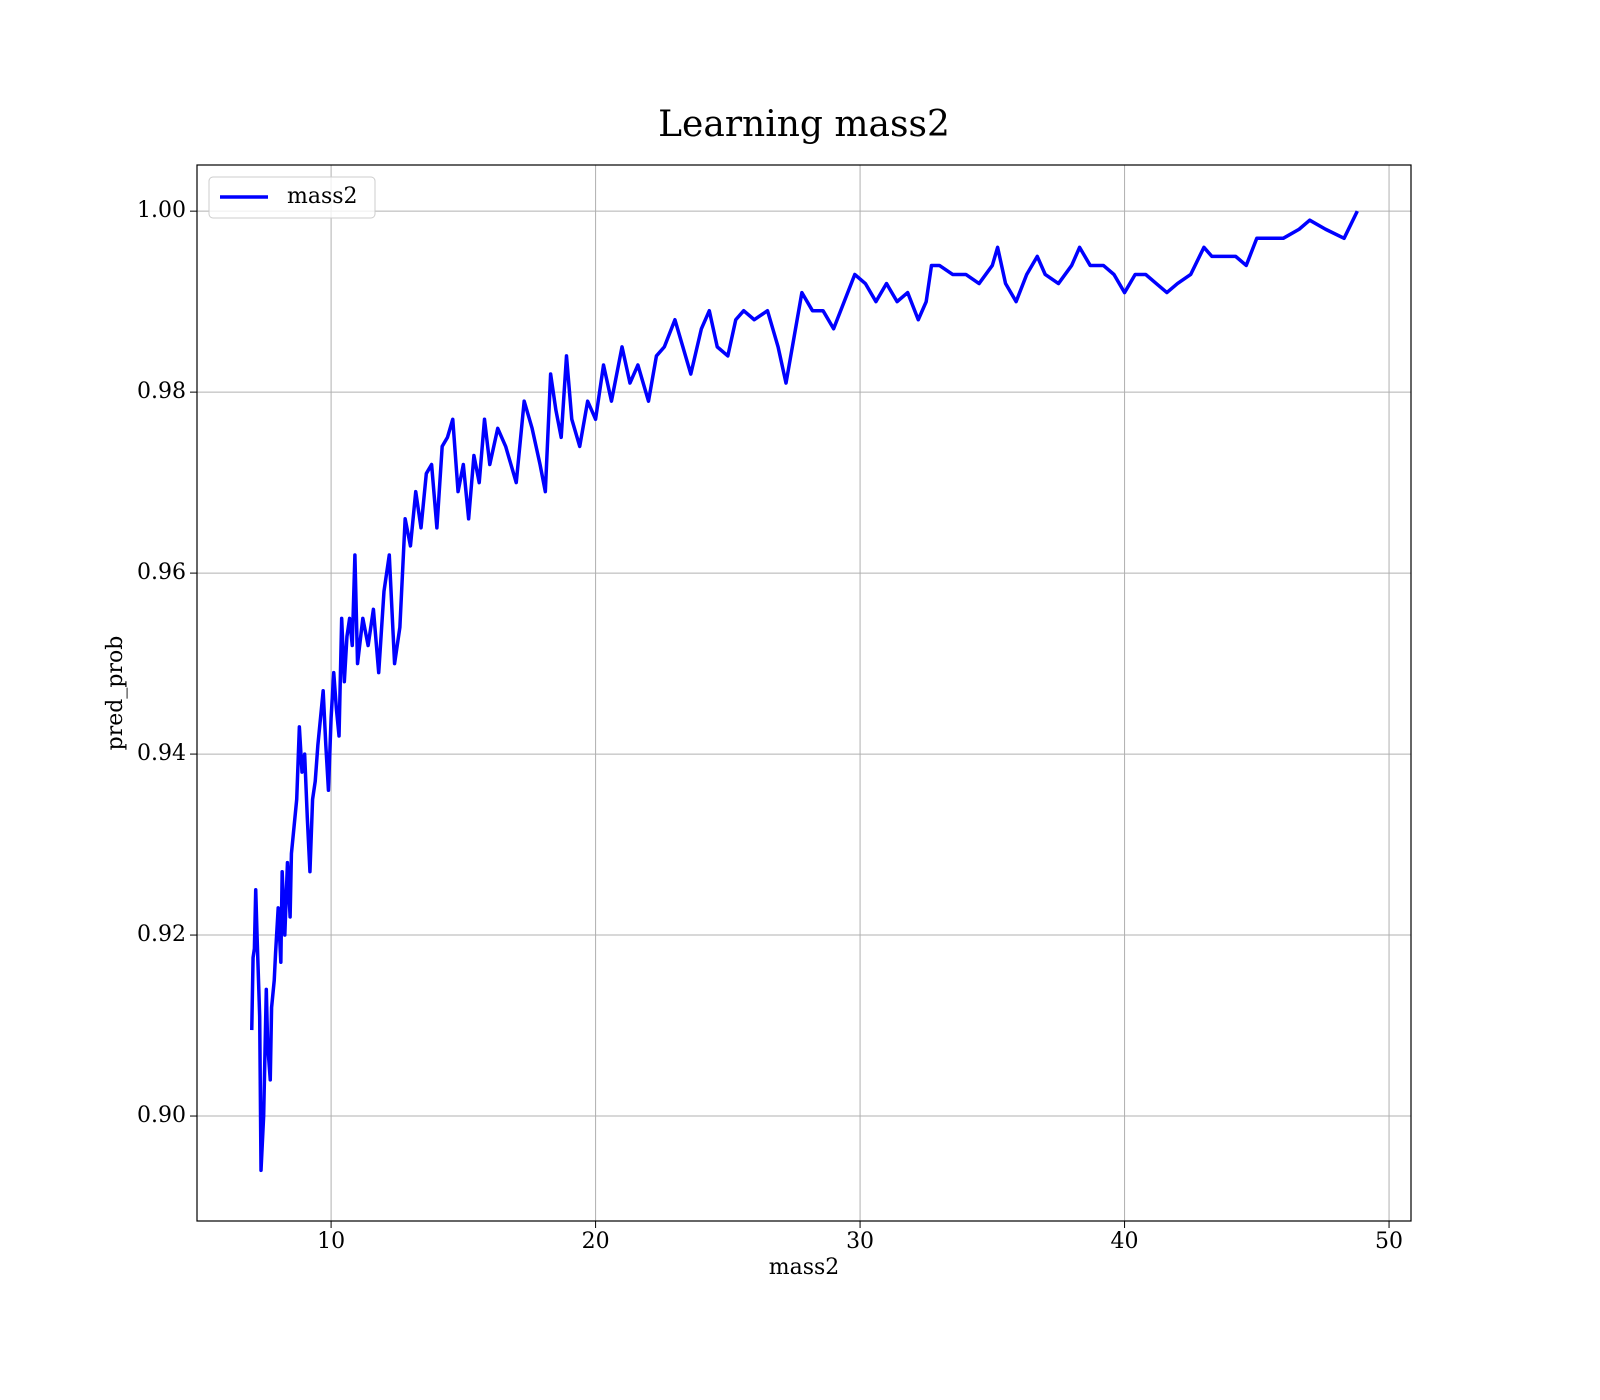 The image size is (1600, 1400). What do you see at coordinates (1389, 1241) in the screenshot?
I see `x-tick-label: 50` at bounding box center [1389, 1241].